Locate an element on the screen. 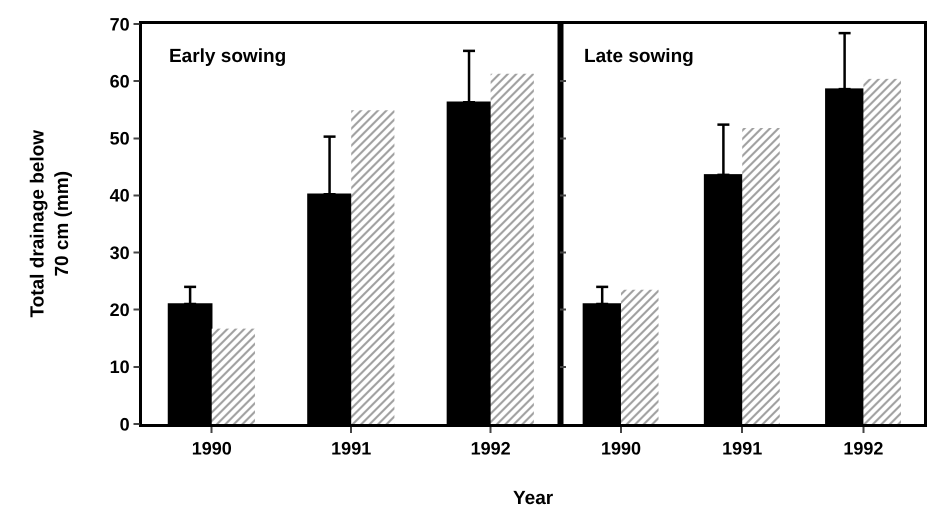 The image size is (933, 516). y-tick-label: 40 is located at coordinates (120, 196).